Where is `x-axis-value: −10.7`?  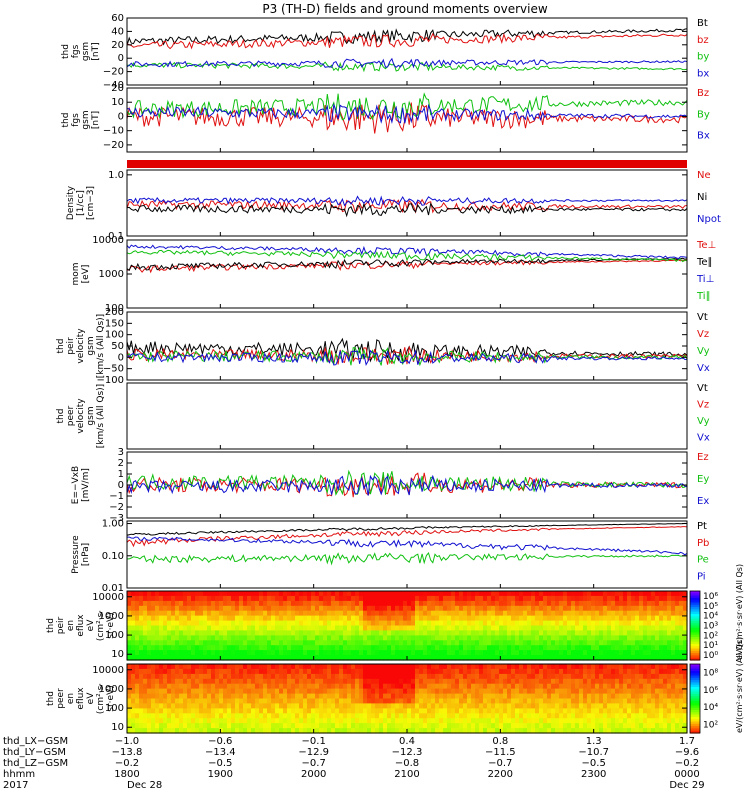
x-axis-value: −10.7 is located at coordinates (593, 752).